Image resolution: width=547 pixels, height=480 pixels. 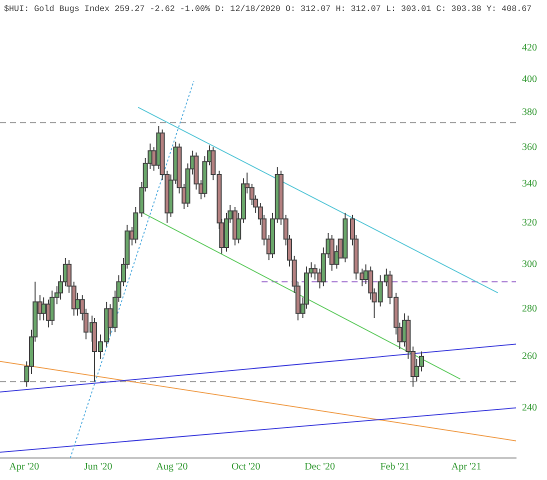 I want to click on x-tick-label: Apr '21, so click(x=466, y=467).